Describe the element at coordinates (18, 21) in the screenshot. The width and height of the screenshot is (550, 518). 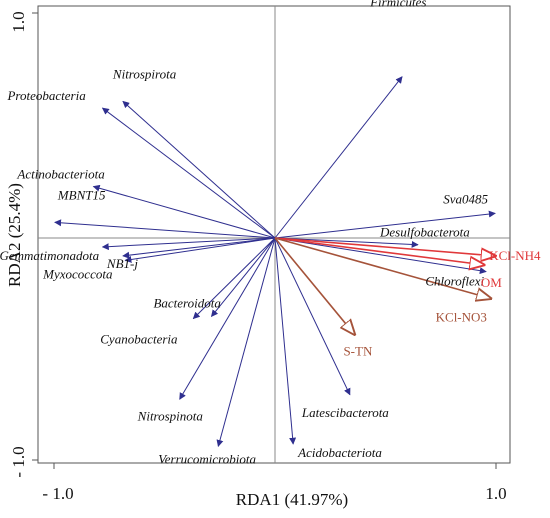
I see `y-tick-label-max: 1.0` at that location.